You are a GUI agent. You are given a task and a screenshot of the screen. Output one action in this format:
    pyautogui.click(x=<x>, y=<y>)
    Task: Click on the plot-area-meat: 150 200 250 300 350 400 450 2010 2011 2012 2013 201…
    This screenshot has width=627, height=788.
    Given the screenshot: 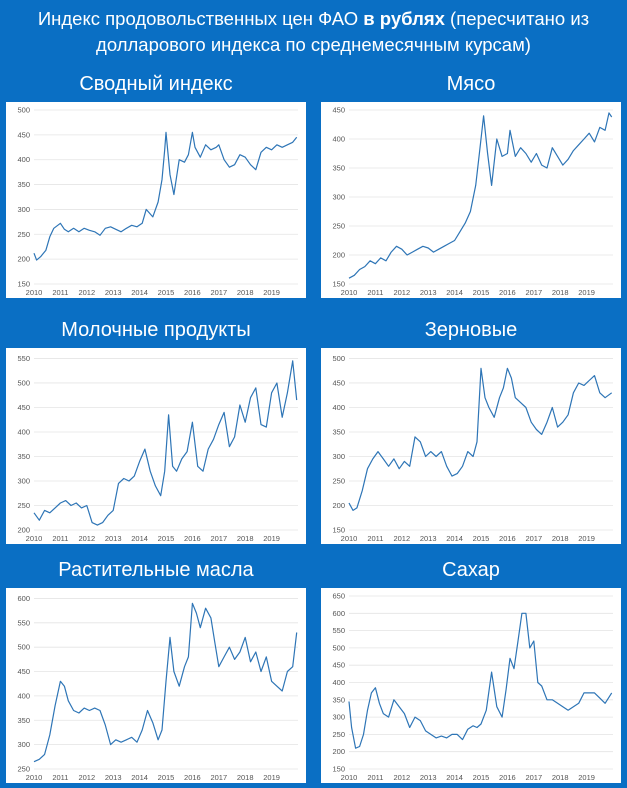 What is the action you would take?
    pyautogui.click(x=472, y=201)
    